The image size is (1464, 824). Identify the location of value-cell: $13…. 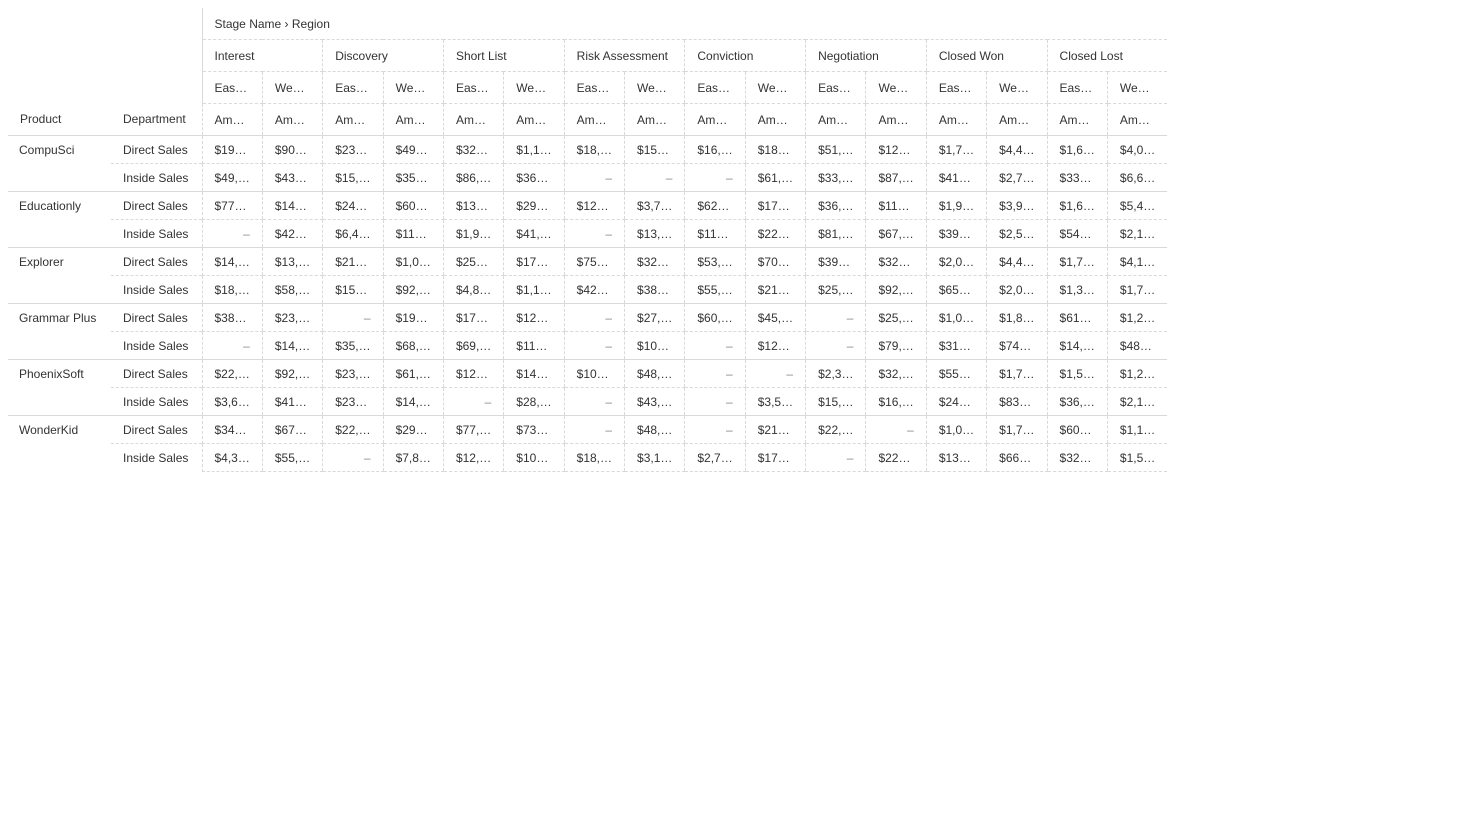
(473, 205).